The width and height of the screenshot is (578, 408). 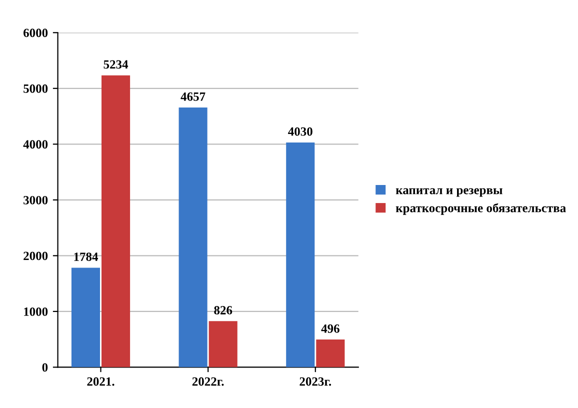 What do you see at coordinates (449, 192) in the screenshot?
I see `legend-label: капитал и резервы` at bounding box center [449, 192].